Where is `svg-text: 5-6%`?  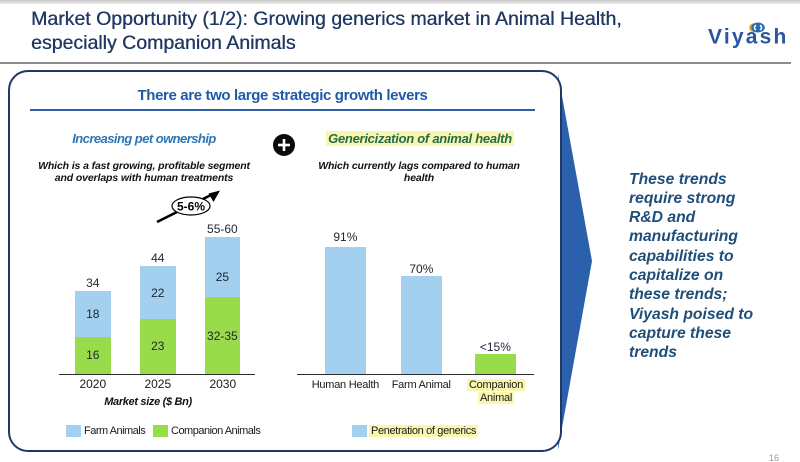
svg-text: 5-6% is located at coordinates (191, 207).